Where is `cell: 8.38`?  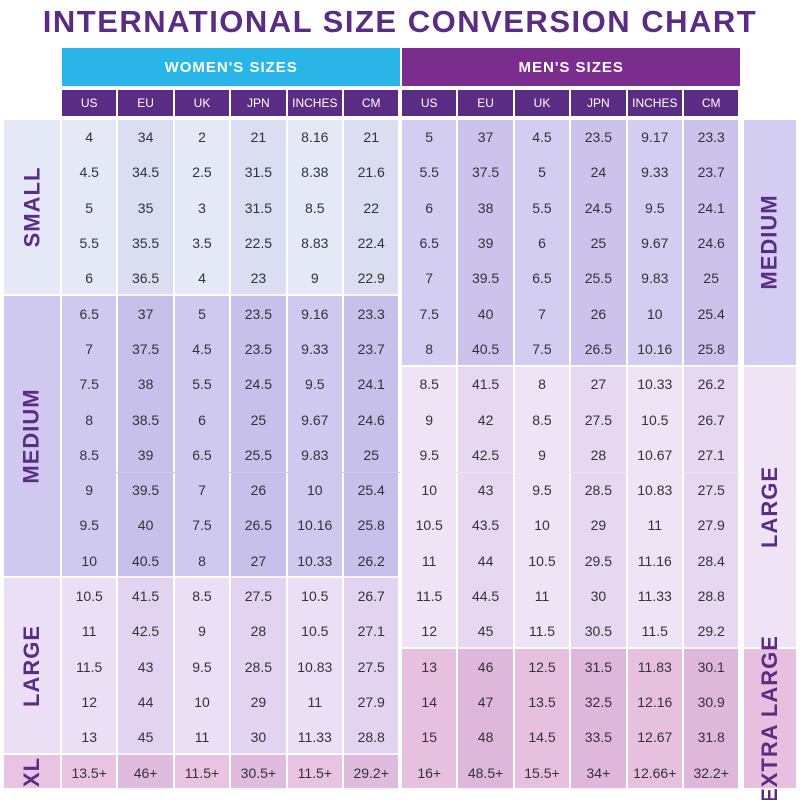
cell: 8.38 is located at coordinates (316, 172).